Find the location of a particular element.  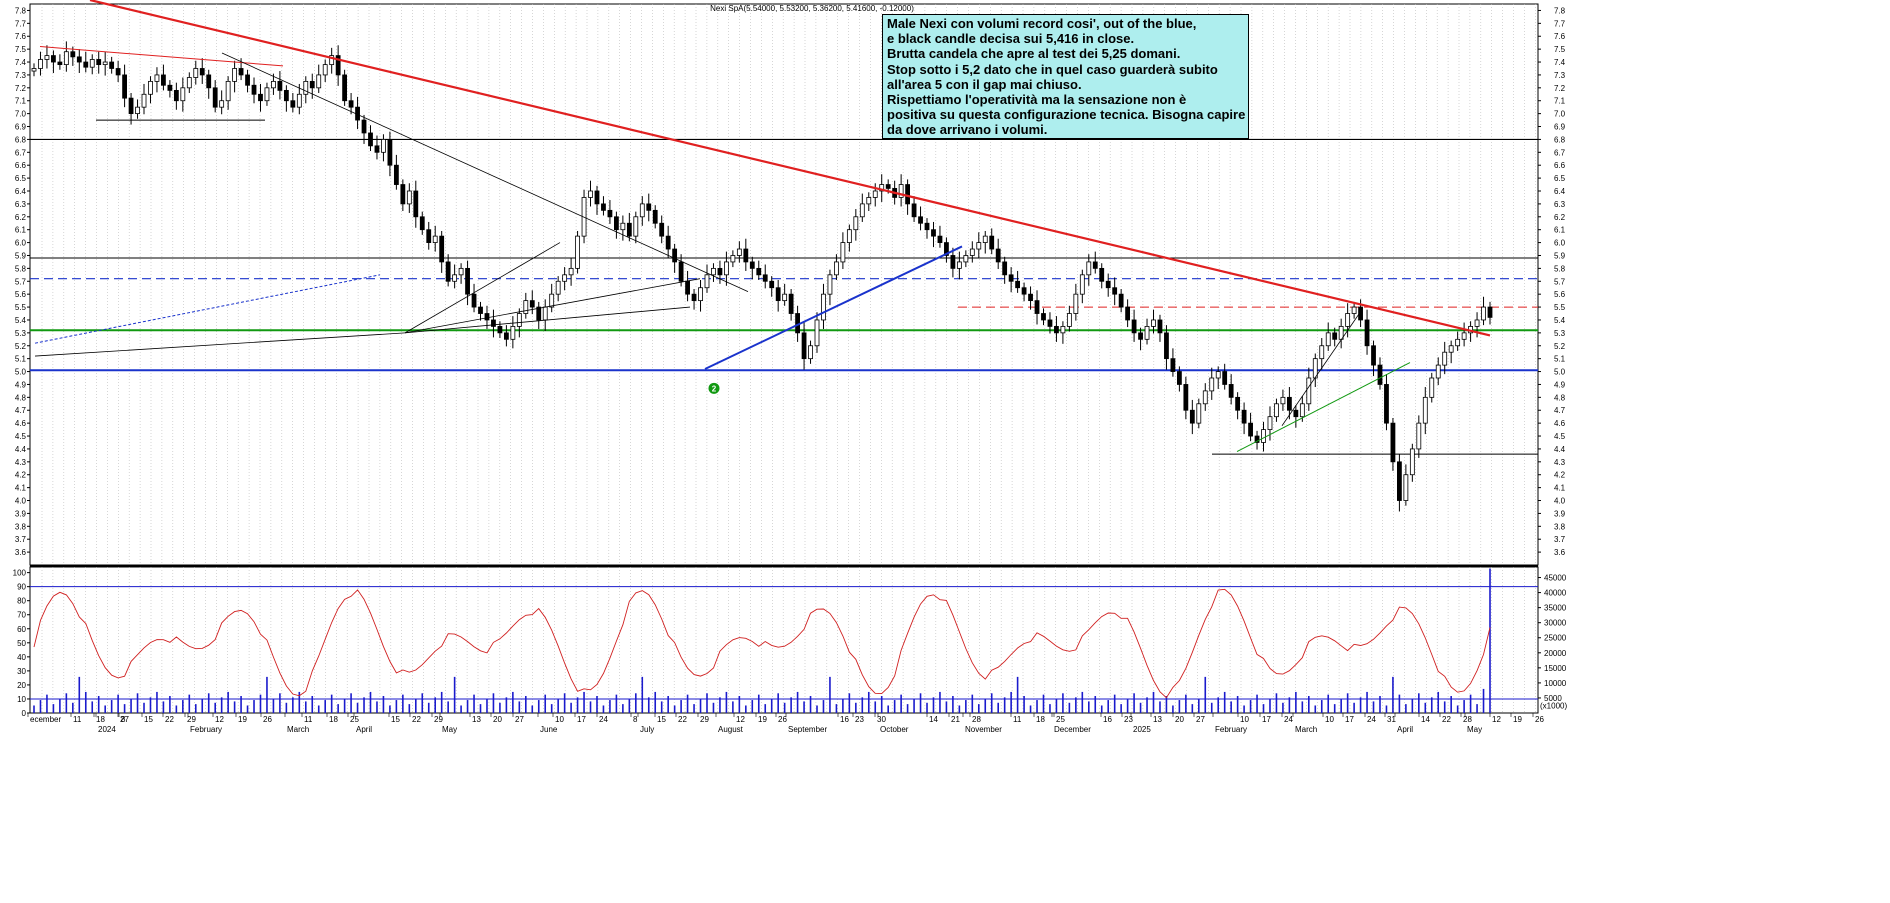

x-tick-label: 24 is located at coordinates (603, 719).